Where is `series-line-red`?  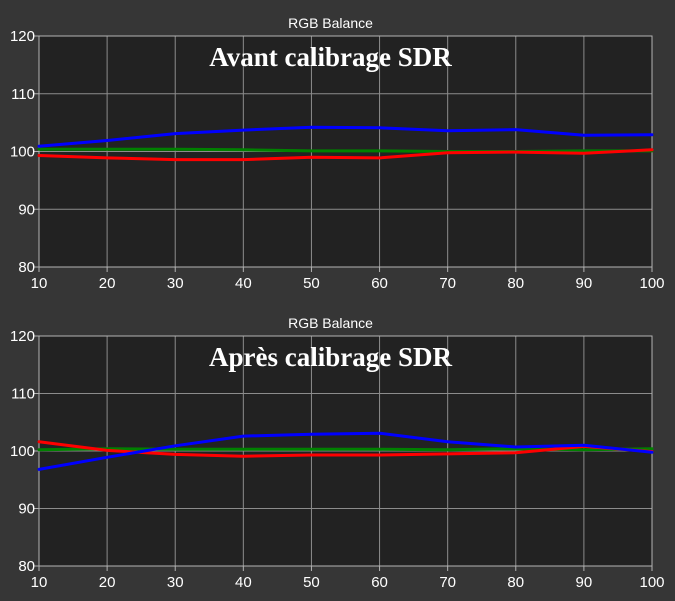 series-line-red is located at coordinates (345, 155).